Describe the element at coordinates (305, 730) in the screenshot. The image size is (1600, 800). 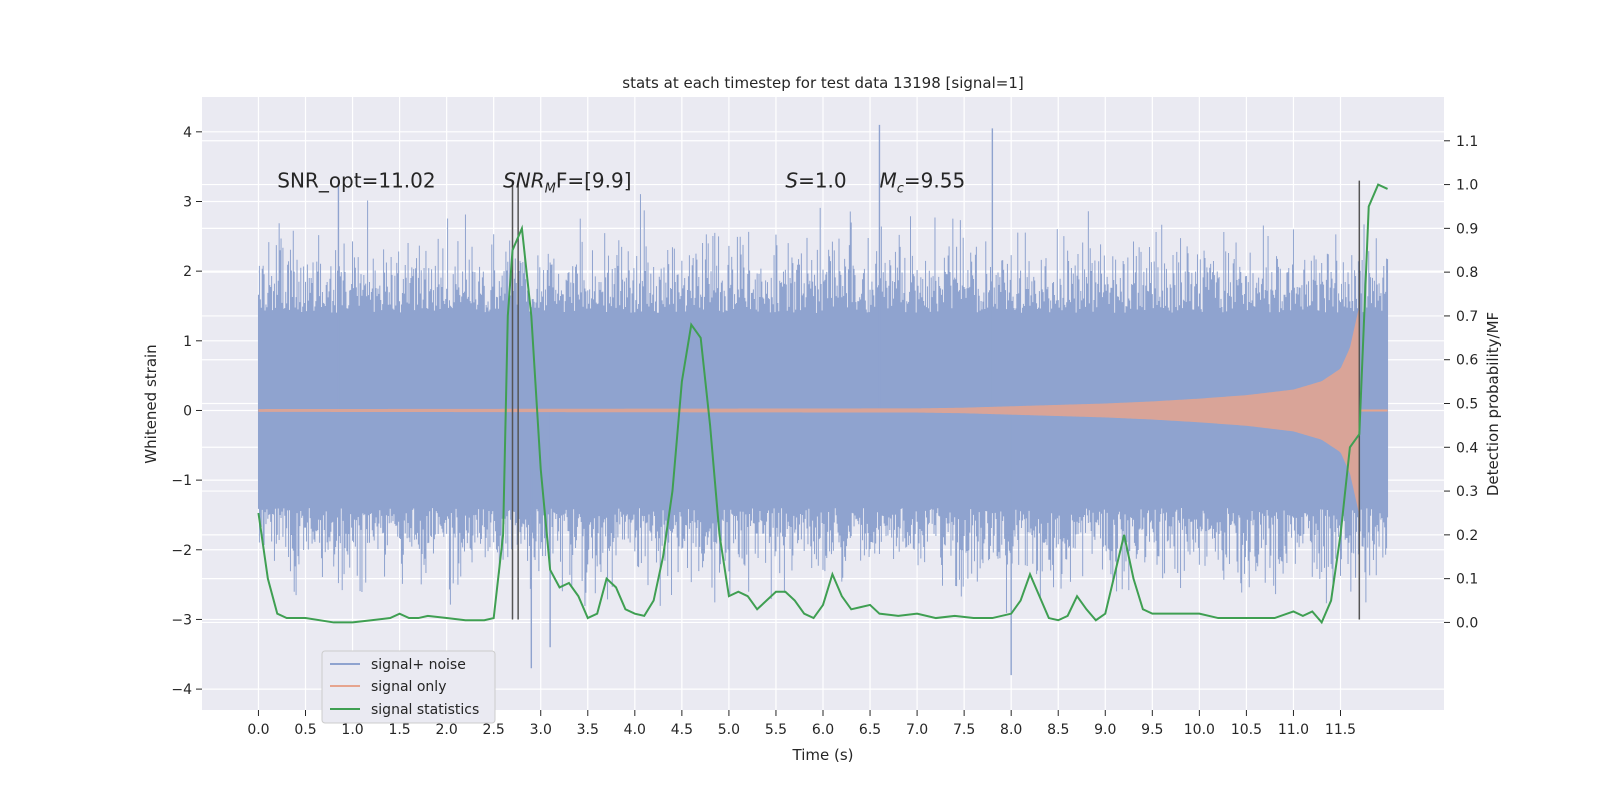
I see `x-tick-label: 0.5` at that location.